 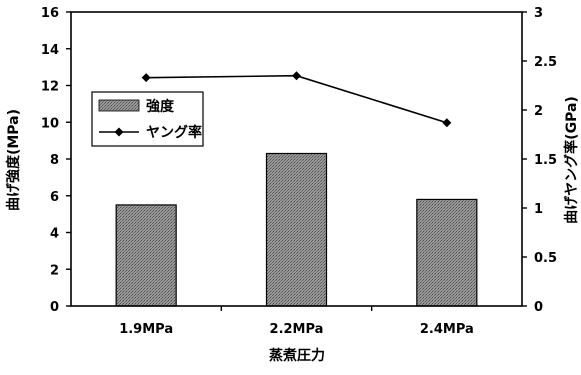 What do you see at coordinates (297, 355) in the screenshot?
I see `x-axis-title: 蒸煮圧力` at bounding box center [297, 355].